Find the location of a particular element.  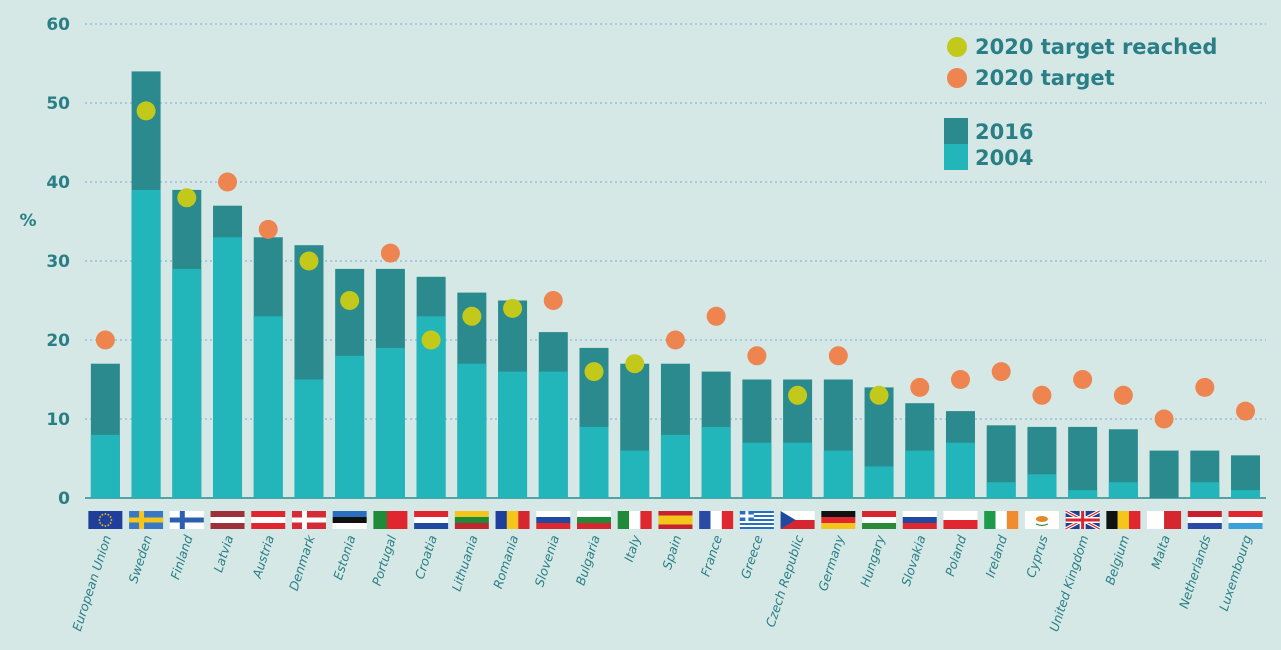

bar-2004-netherlands is located at coordinates (1205, 490).